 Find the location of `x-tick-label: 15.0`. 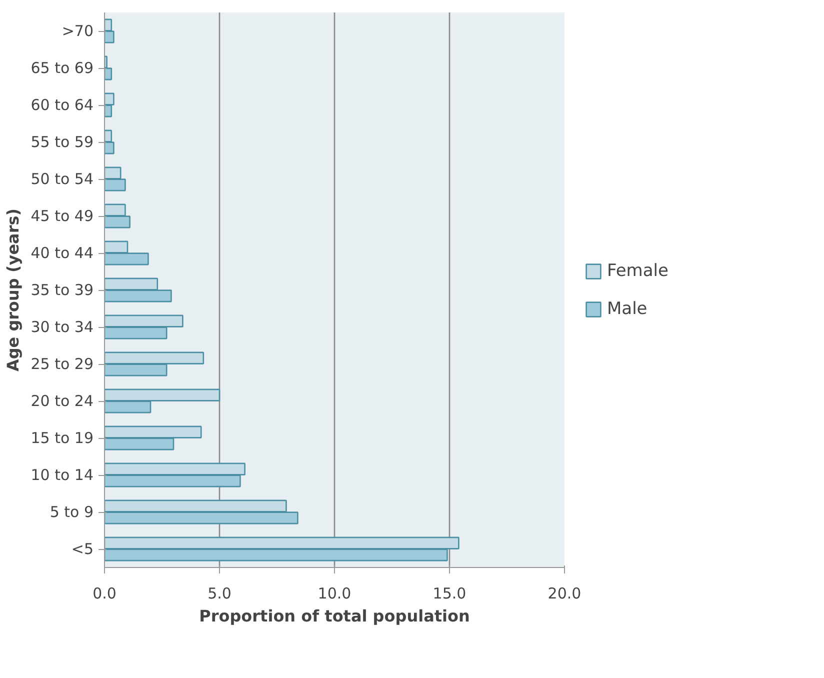

x-tick-label: 15.0 is located at coordinates (449, 593).